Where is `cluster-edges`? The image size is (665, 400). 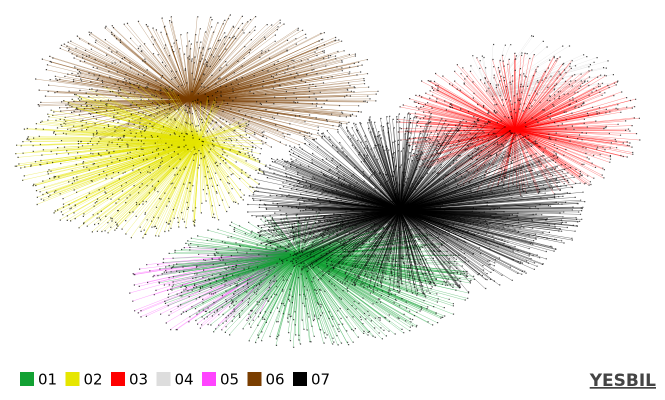
cluster-edges is located at coordinates (140, 160).